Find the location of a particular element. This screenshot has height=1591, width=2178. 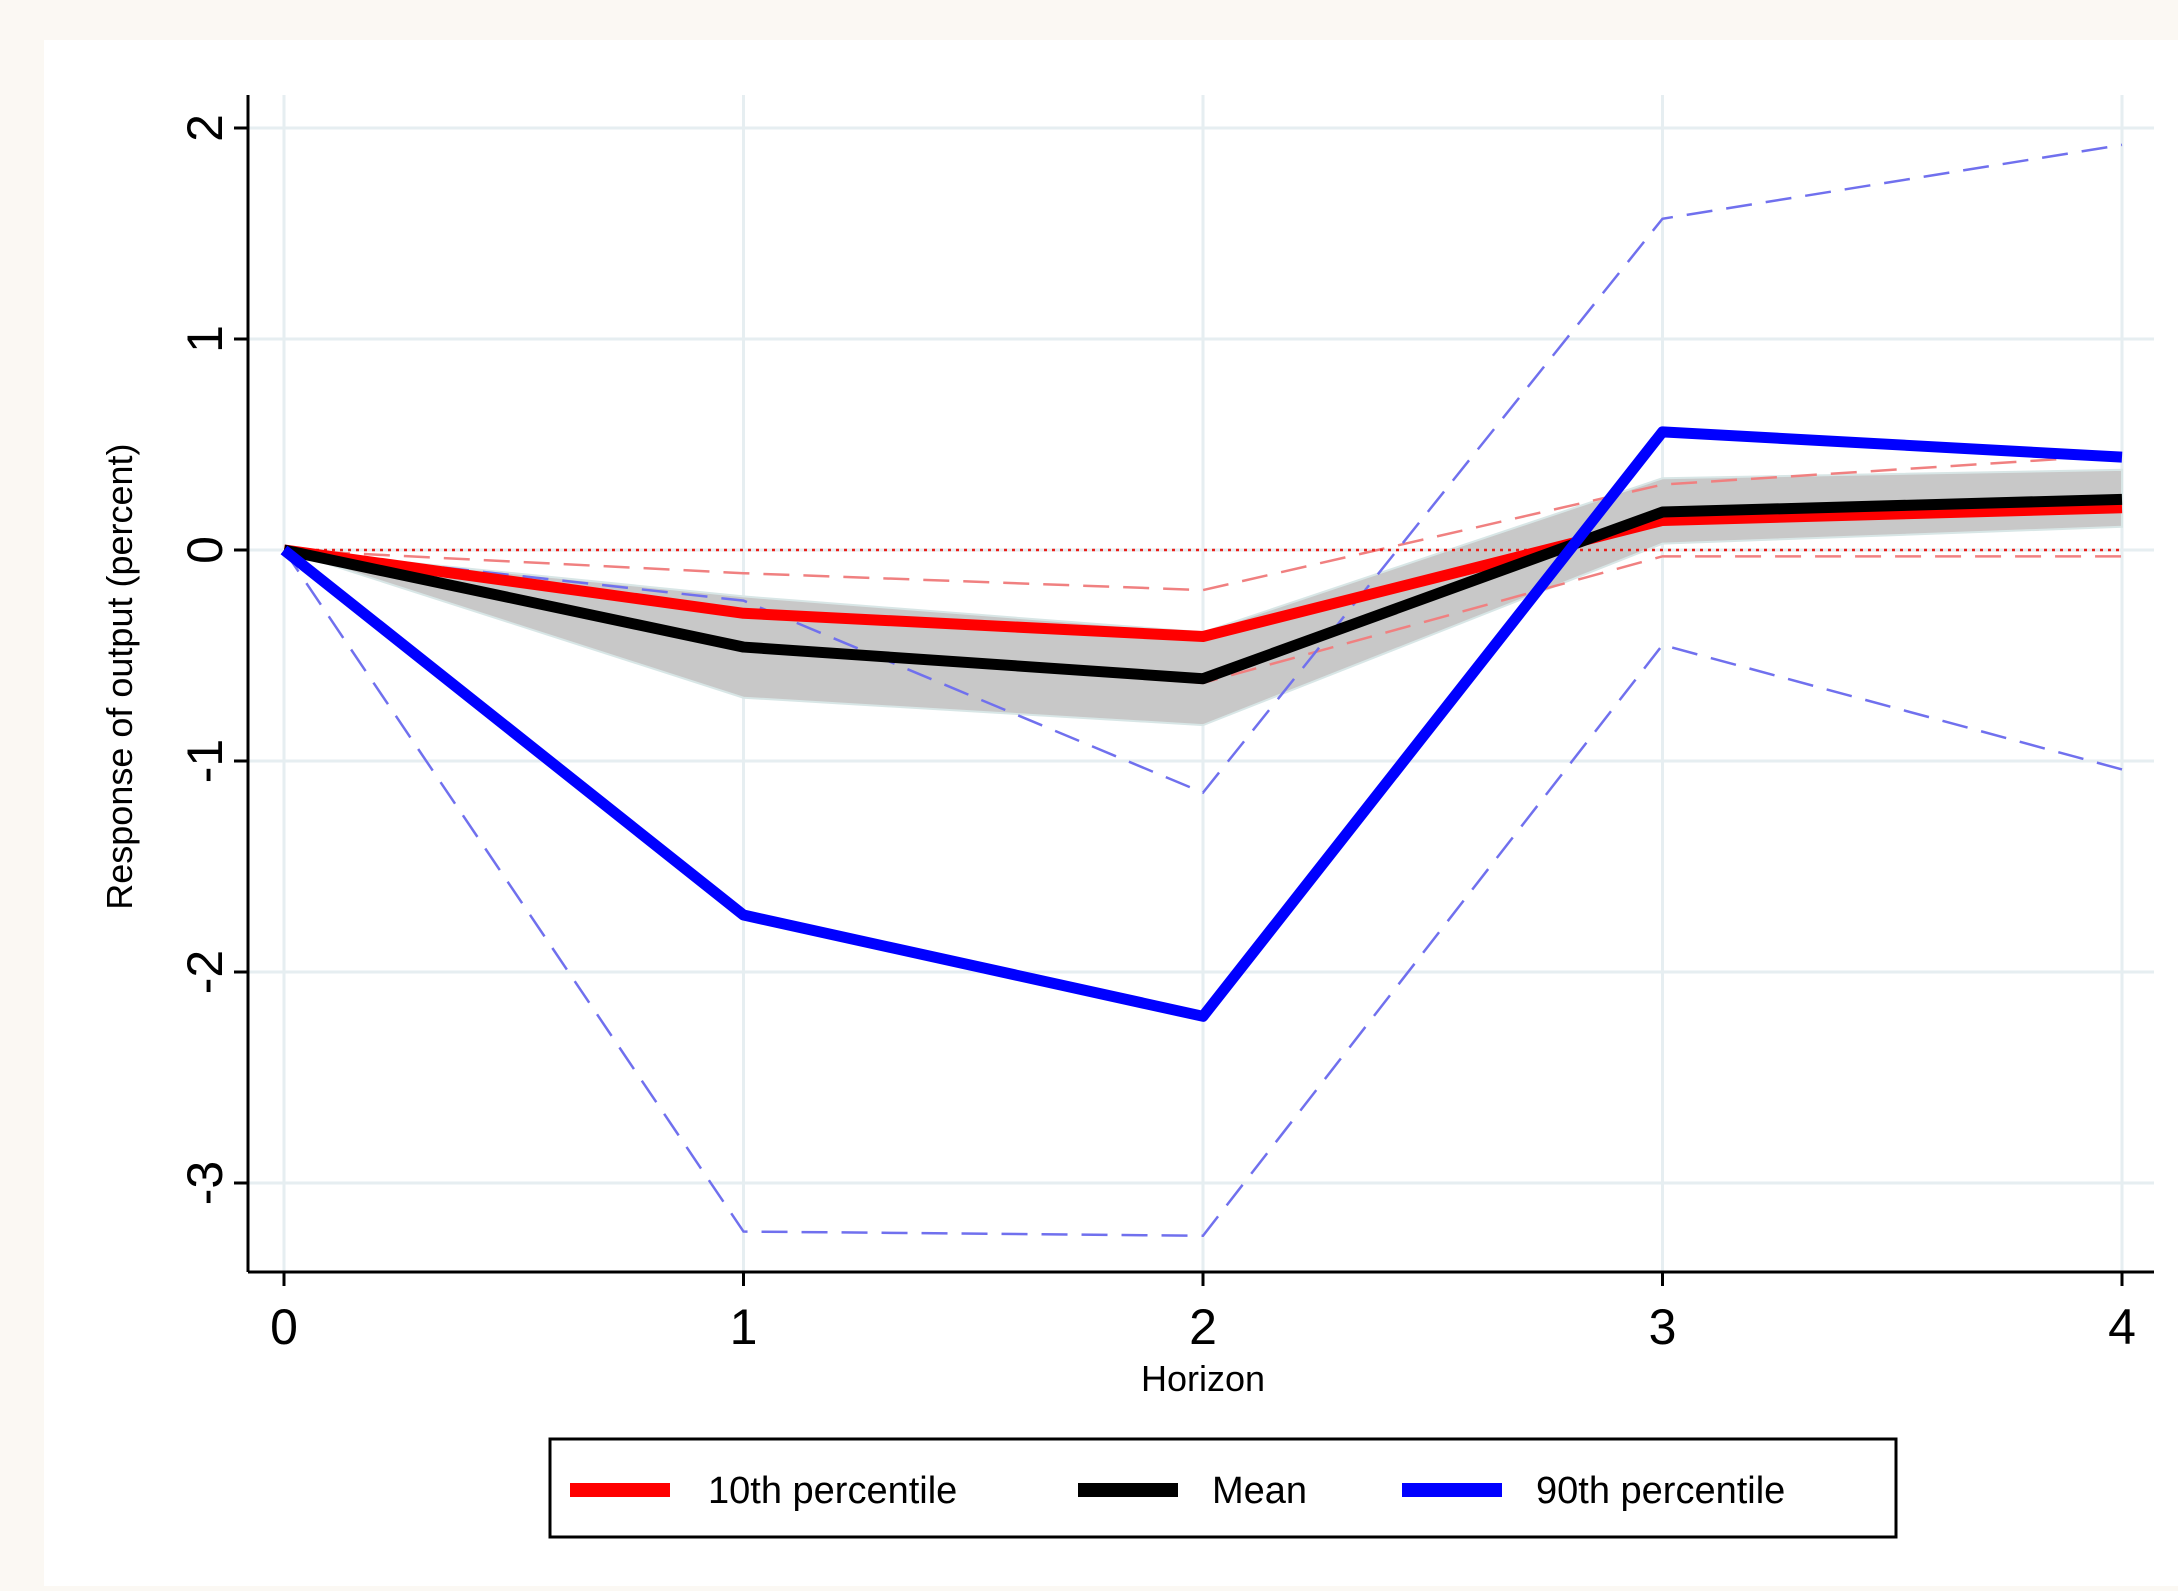

x-tick-label-2: 2 is located at coordinates (1203, 1327).